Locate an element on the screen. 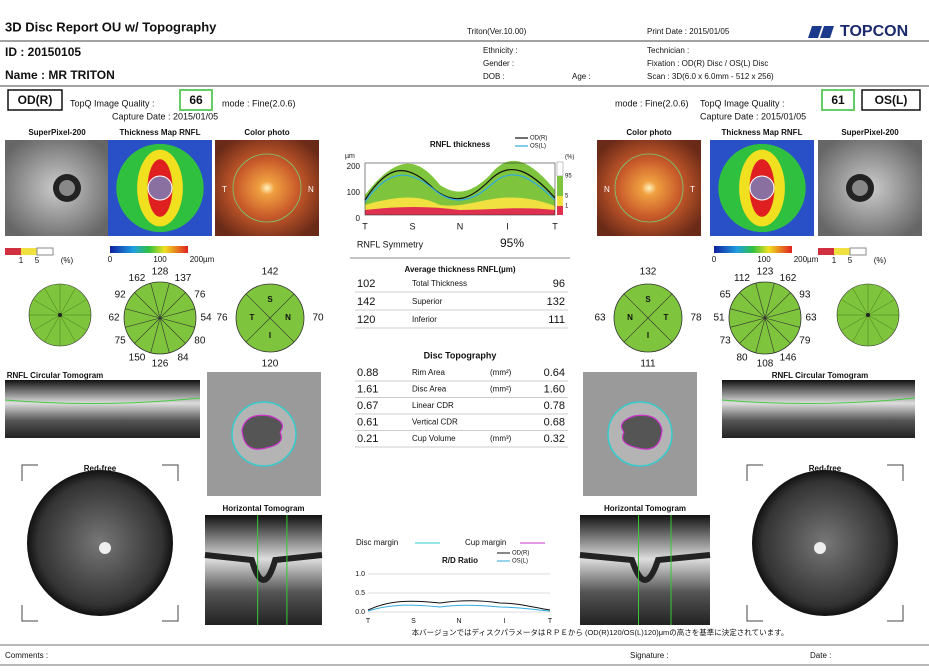 This screenshot has height=672, width=929. label: mode : Fine(2.0.6) is located at coordinates (259, 103).